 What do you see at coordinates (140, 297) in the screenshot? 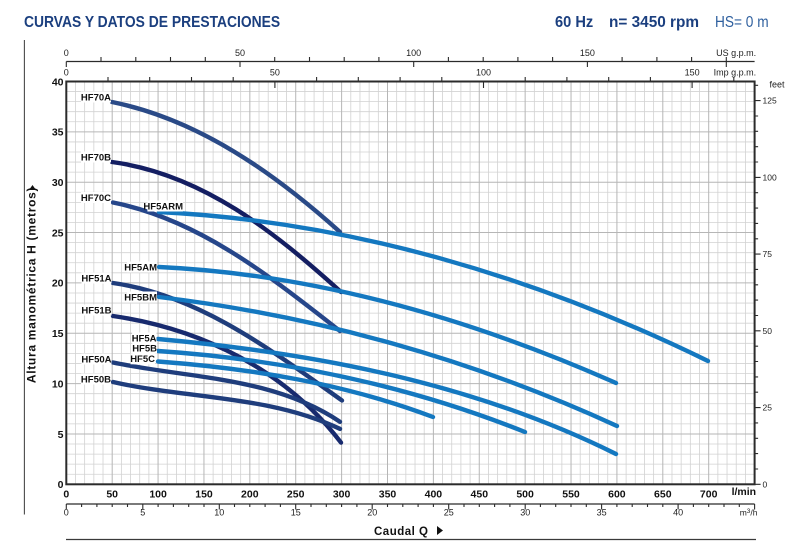
I see `svg-text: HF5BM` at bounding box center [140, 297].